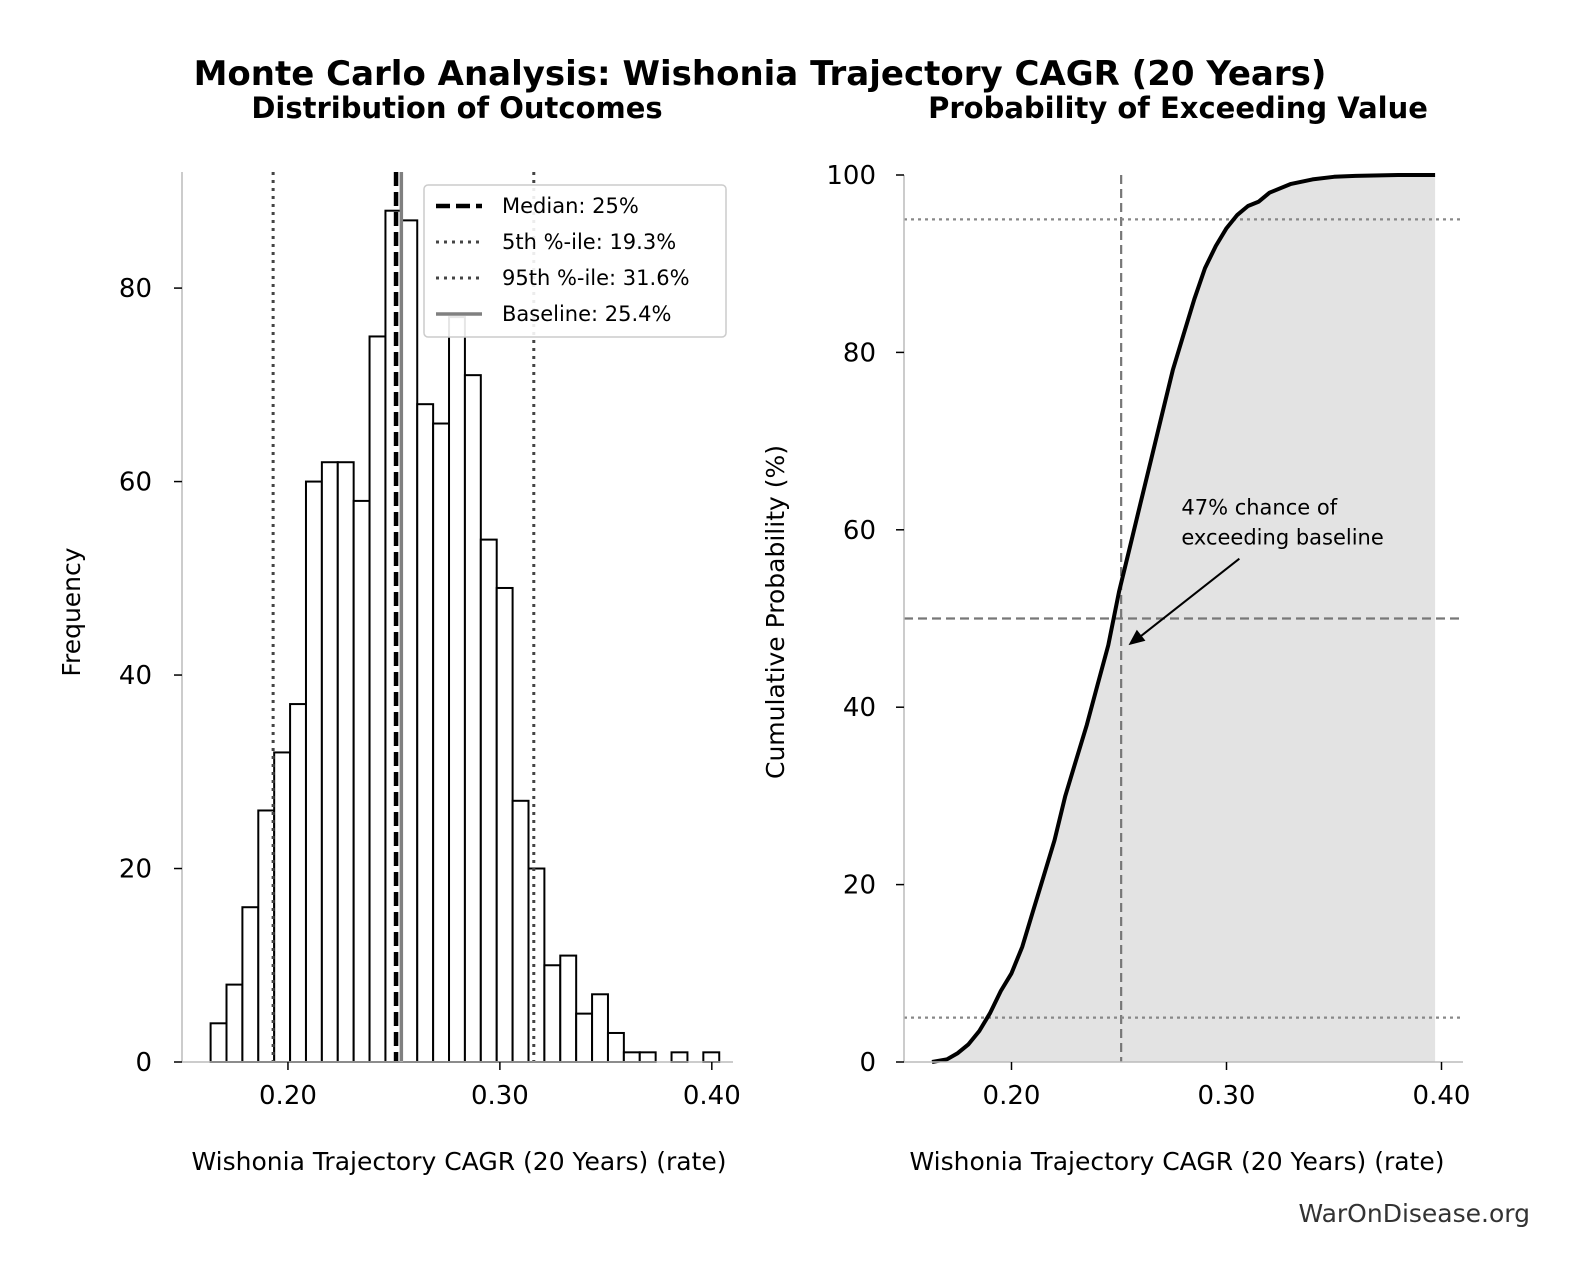 This screenshot has width=1581, height=1280. What do you see at coordinates (851, 176) in the screenshot?
I see `y-tick-label: 100` at bounding box center [851, 176].